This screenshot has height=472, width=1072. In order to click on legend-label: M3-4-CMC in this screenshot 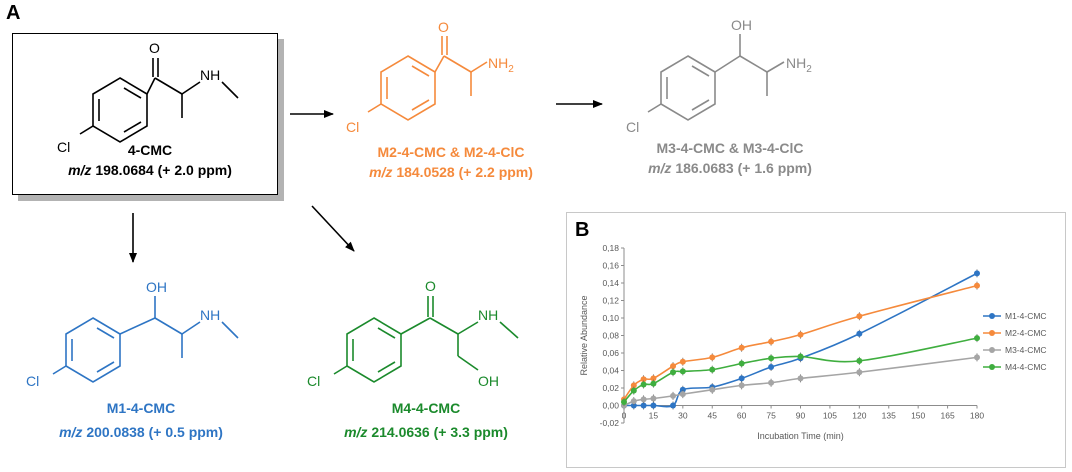, I will do `click(1026, 350)`.